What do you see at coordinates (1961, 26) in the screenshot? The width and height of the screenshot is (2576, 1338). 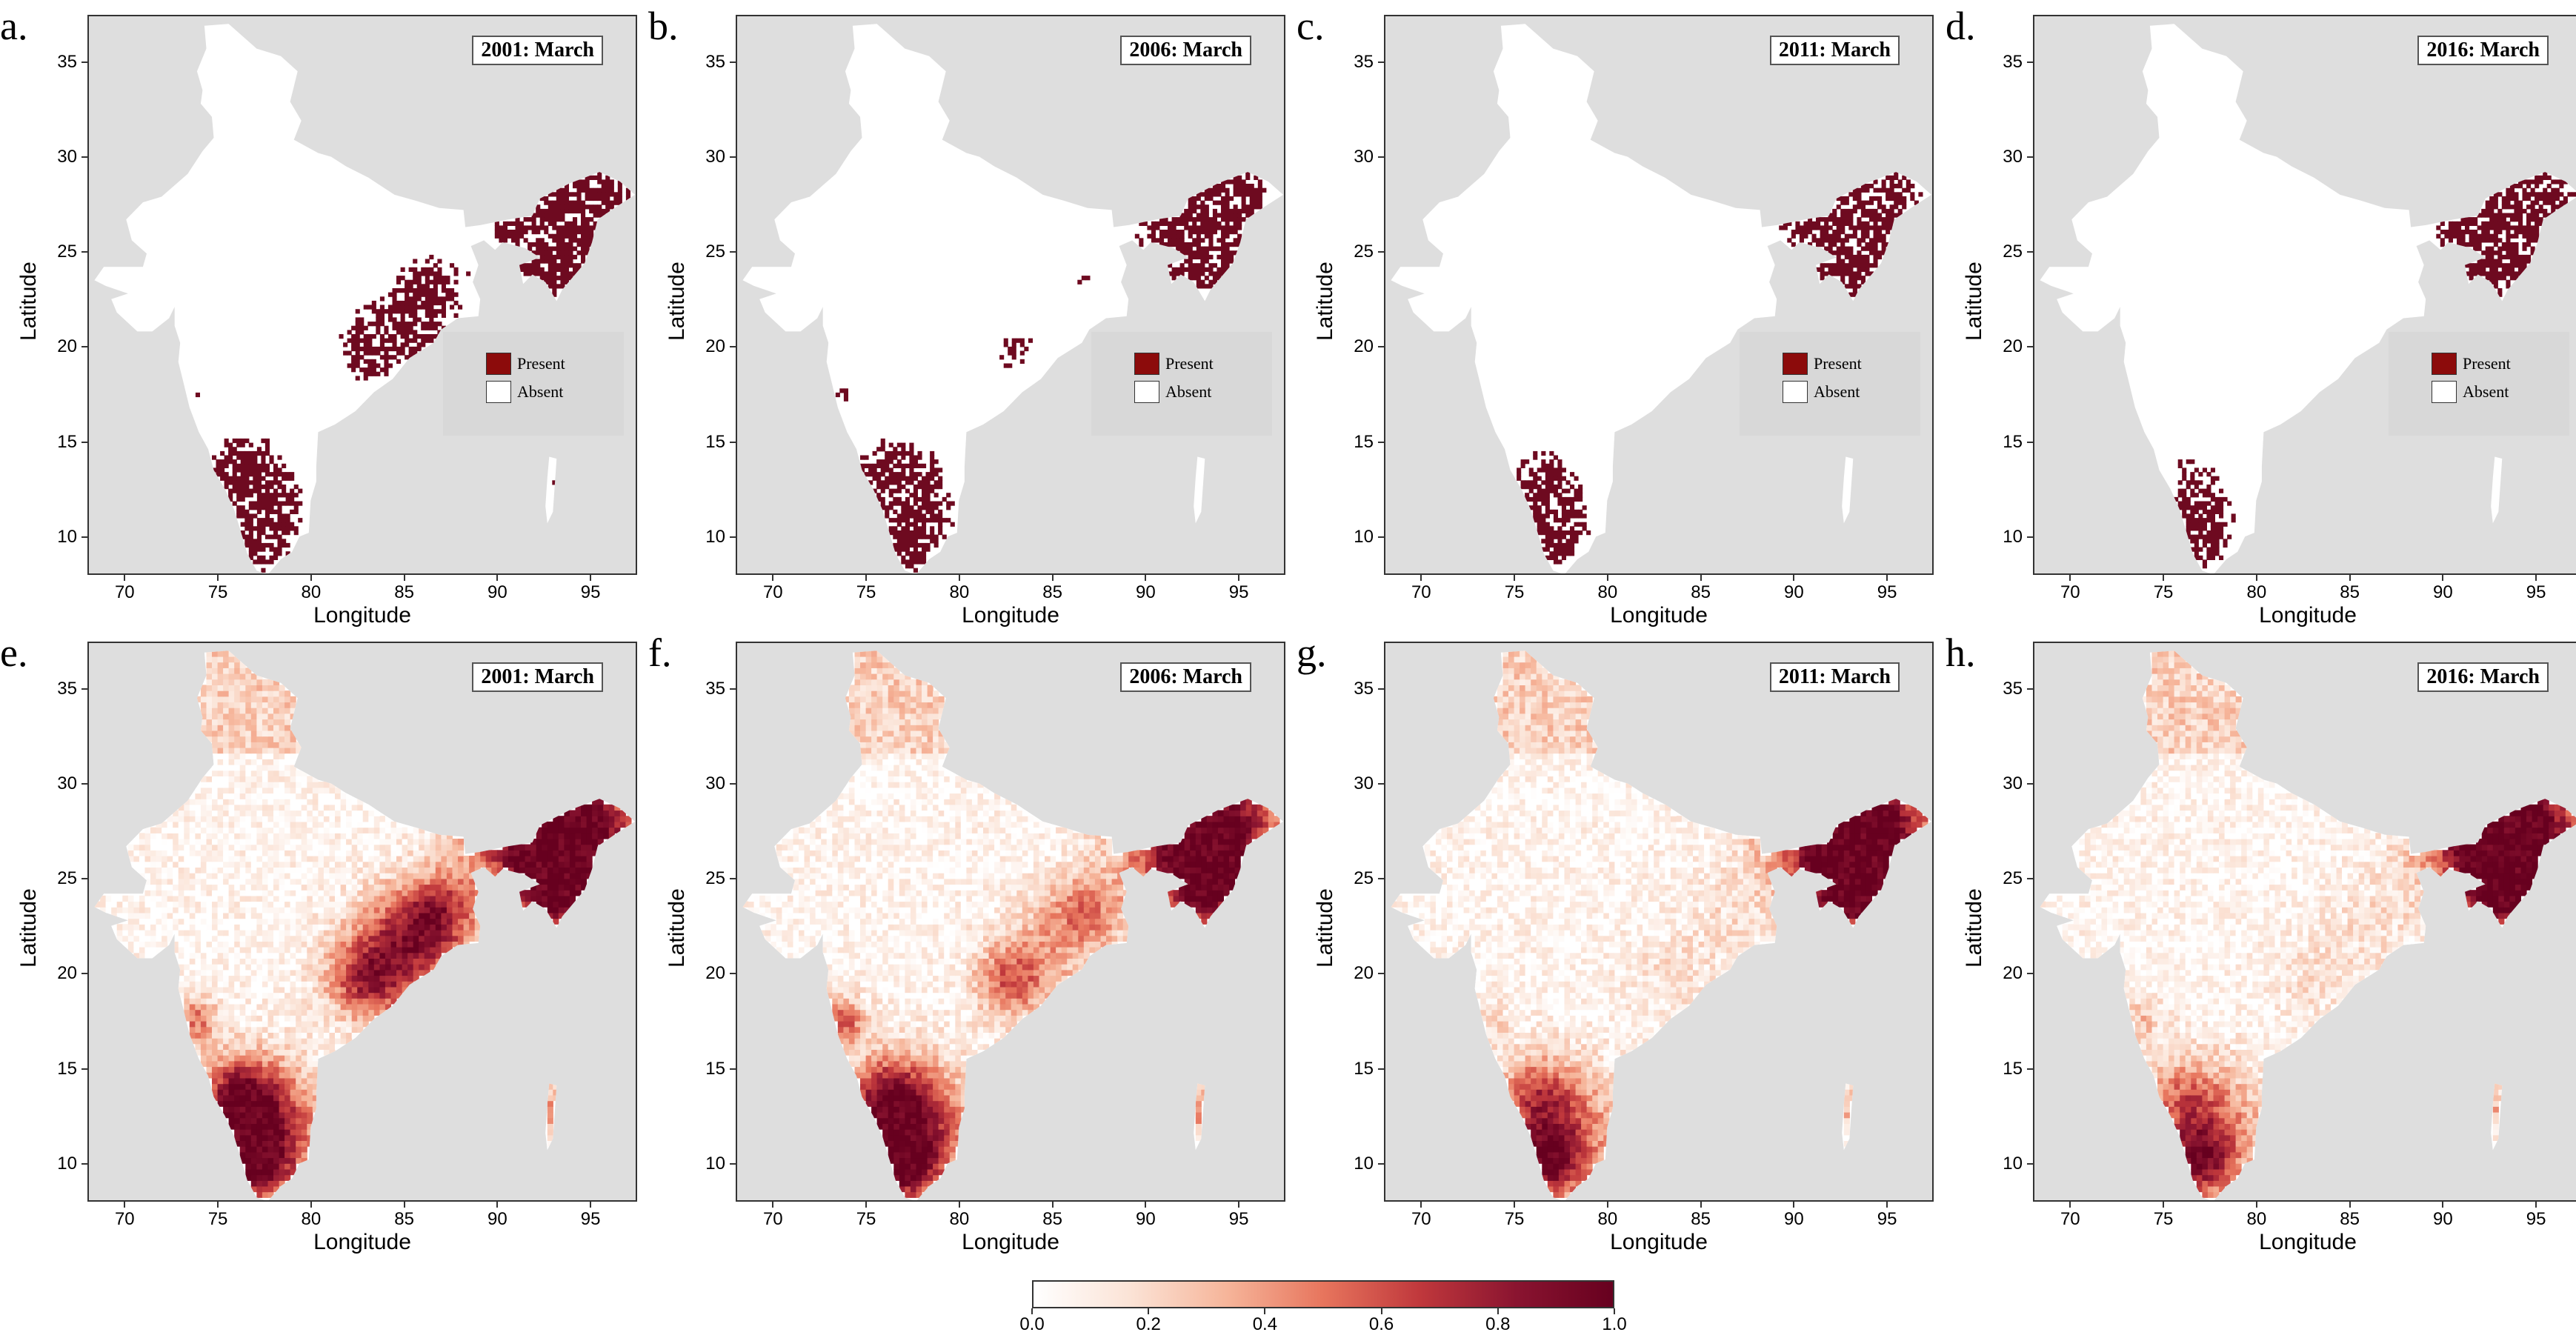 I see `panel-letter-d: d.` at bounding box center [1961, 26].